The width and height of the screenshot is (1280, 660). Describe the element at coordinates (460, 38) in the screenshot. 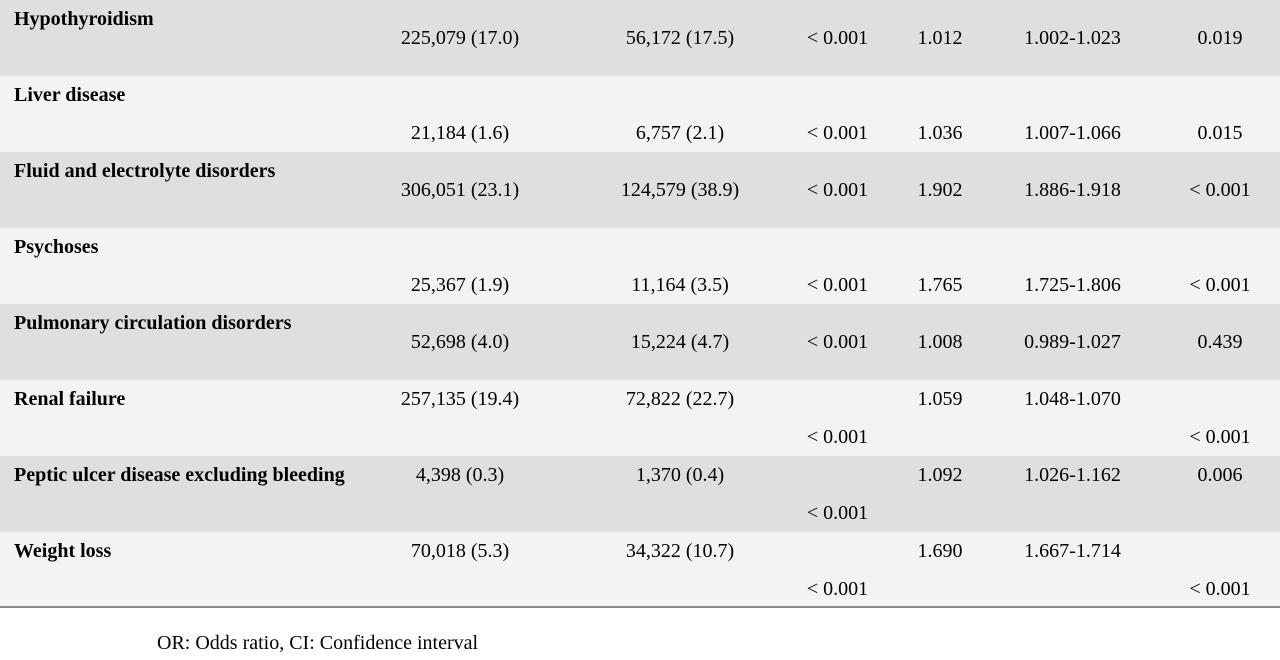

I see `group1-count: 225,079 (17.0)` at that location.